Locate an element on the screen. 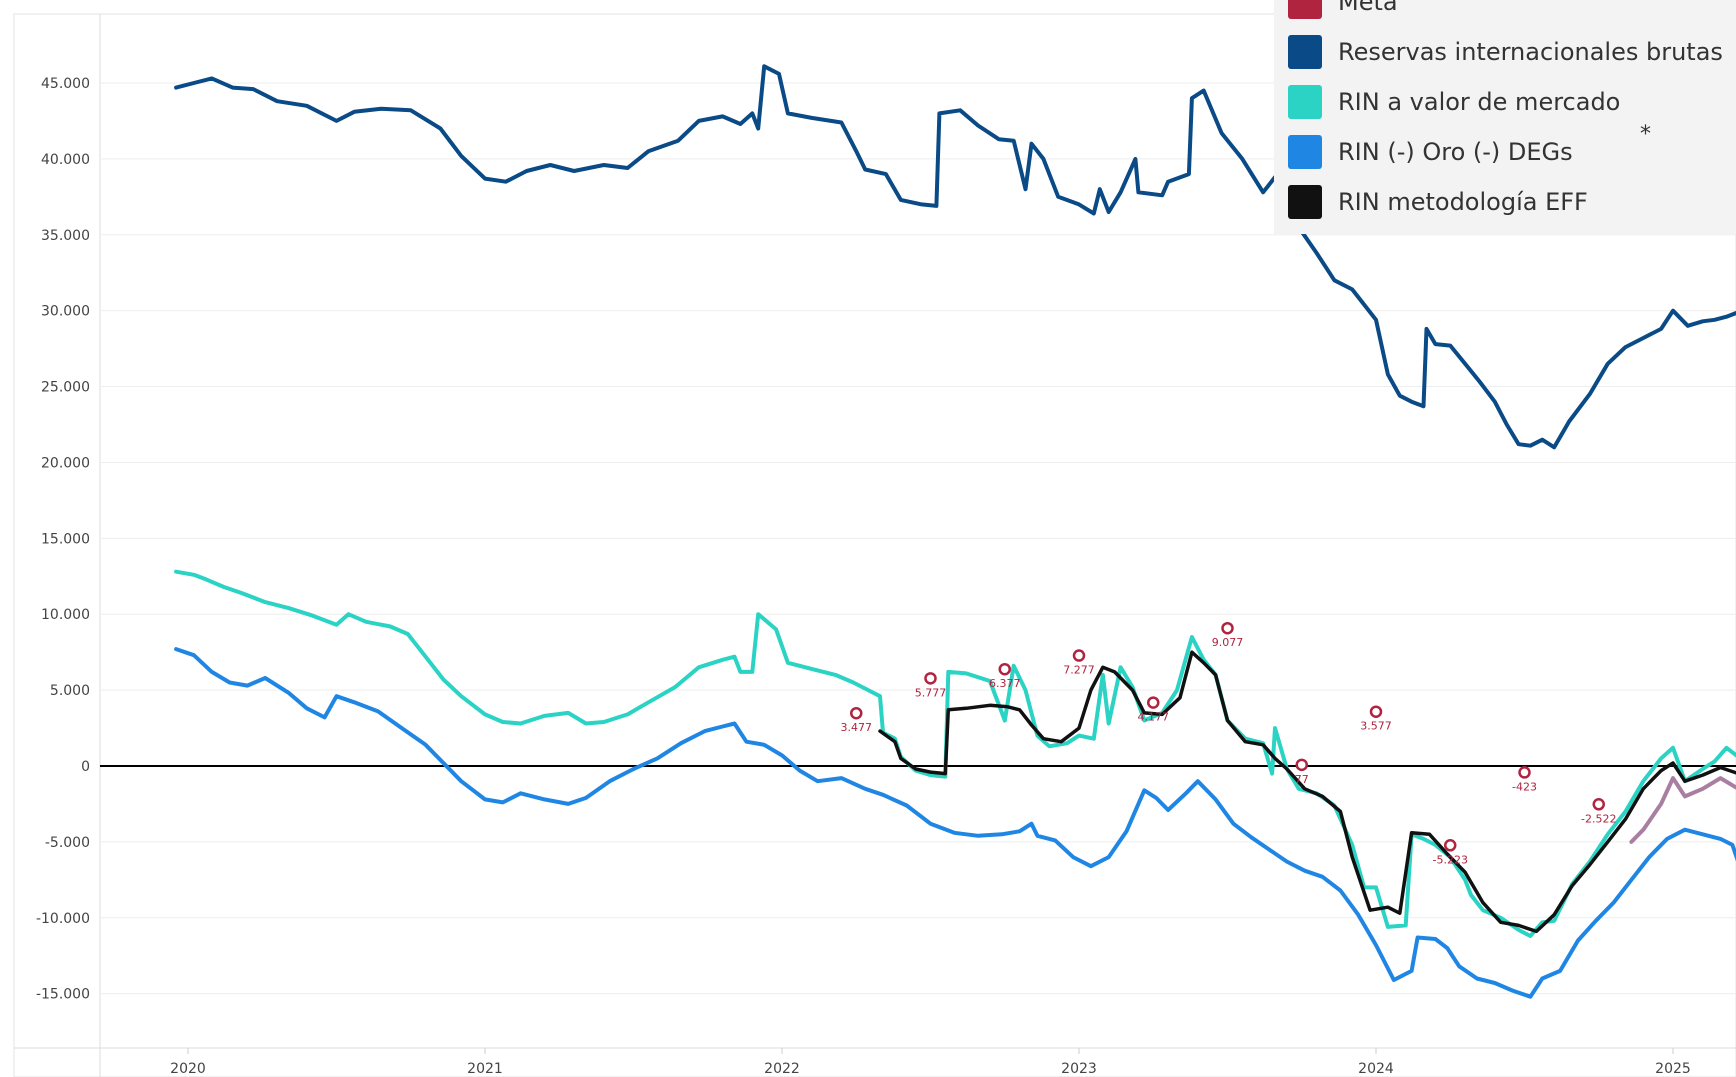 Image resolution: width=1736 pixels, height=1077 pixels. y-tick-label: 30.000 is located at coordinates (65, 312).